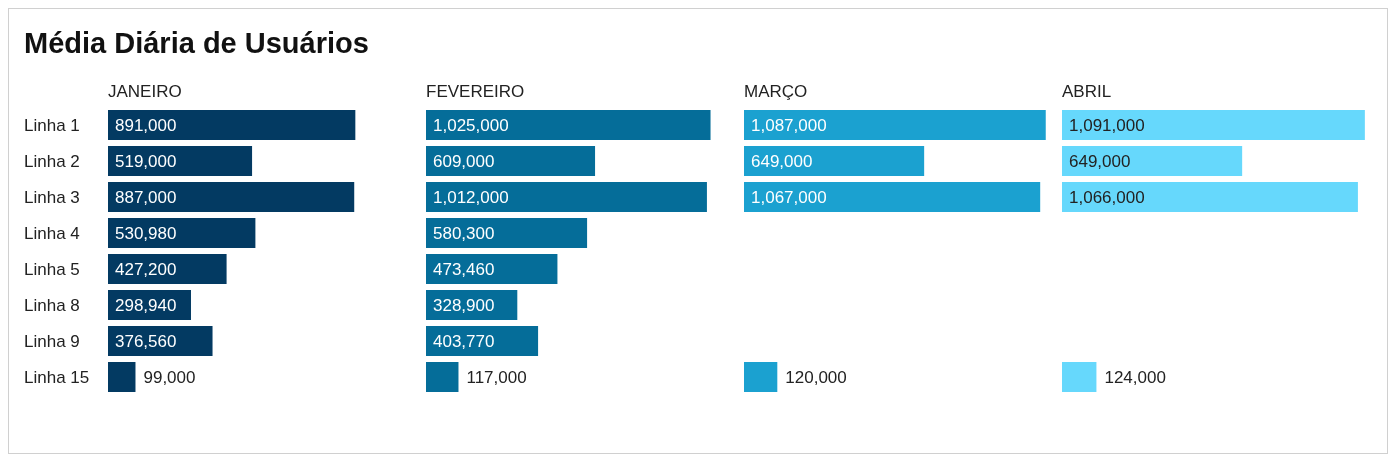 Image resolution: width=1392 pixels, height=458 pixels. I want to click on data-label: 1,025,000, so click(471, 125).